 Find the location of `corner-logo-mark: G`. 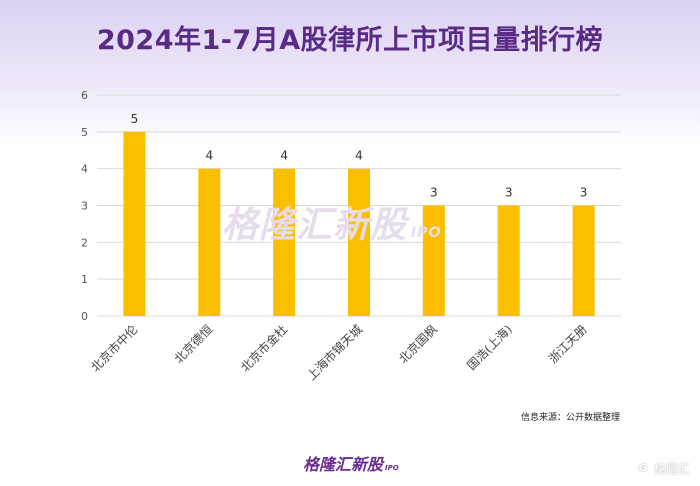

corner-logo-mark: G is located at coordinates (642, 468).